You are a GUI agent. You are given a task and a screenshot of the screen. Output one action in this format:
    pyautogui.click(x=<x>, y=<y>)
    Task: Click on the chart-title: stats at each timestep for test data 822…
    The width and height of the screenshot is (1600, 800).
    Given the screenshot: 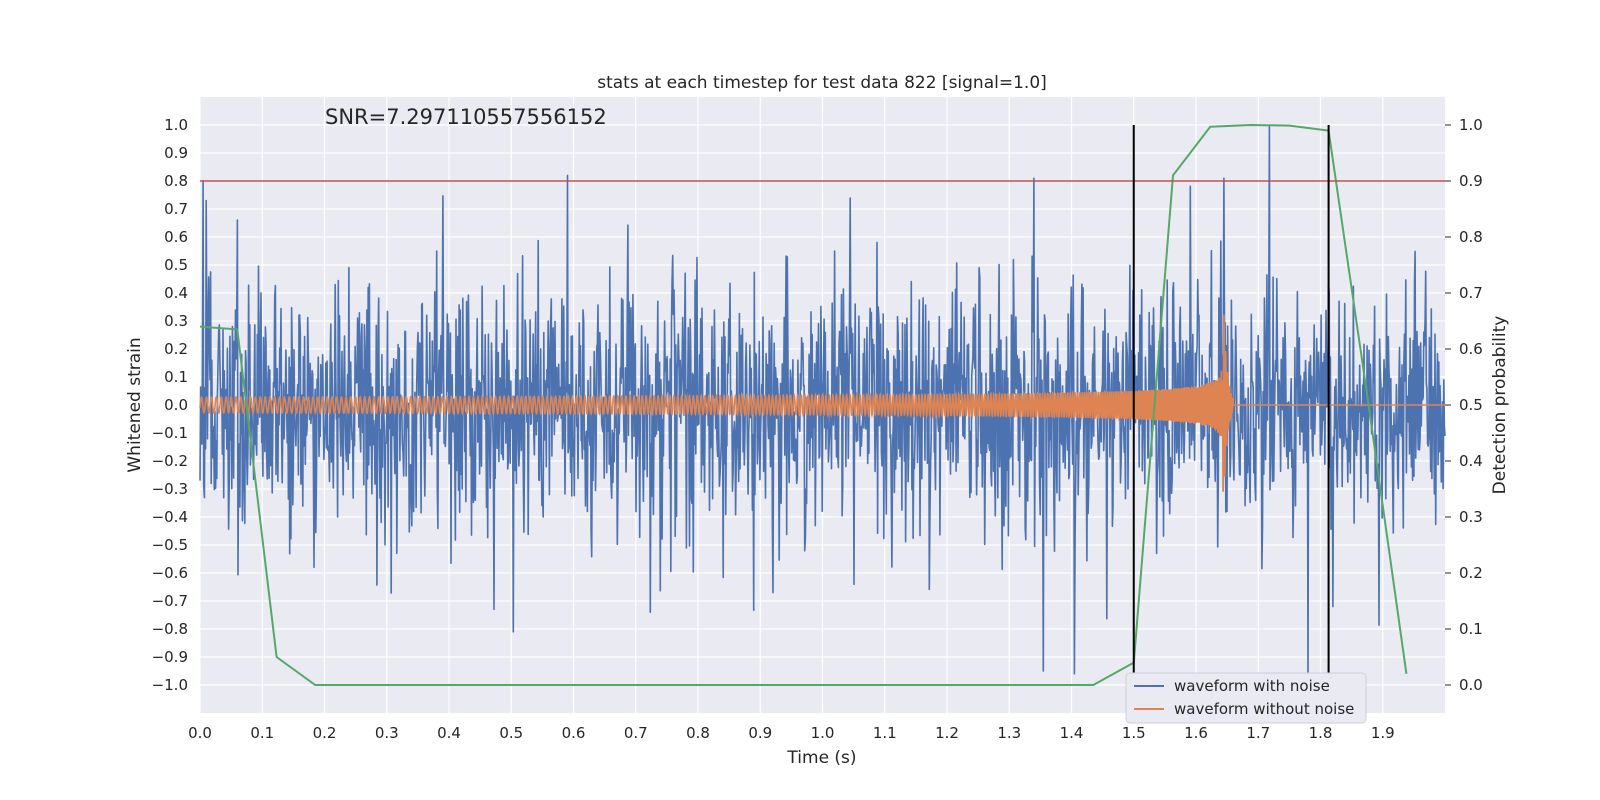 What is the action you would take?
    pyautogui.click(x=822, y=83)
    